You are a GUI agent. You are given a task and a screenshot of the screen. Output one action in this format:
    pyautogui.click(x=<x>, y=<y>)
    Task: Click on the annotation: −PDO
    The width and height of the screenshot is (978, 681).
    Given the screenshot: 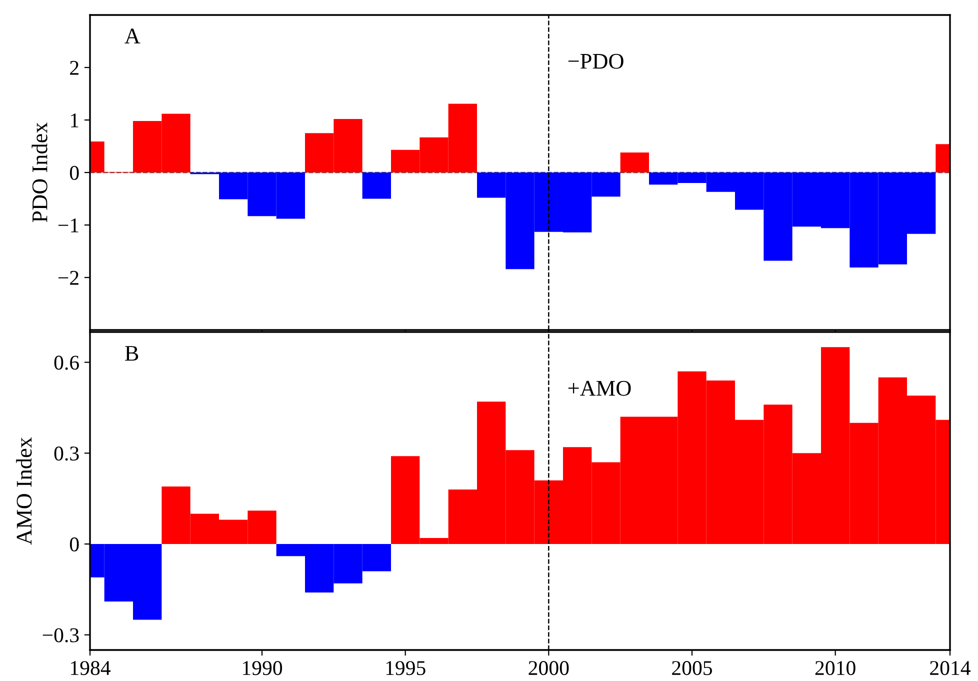 What is the action you would take?
    pyautogui.click(x=596, y=61)
    